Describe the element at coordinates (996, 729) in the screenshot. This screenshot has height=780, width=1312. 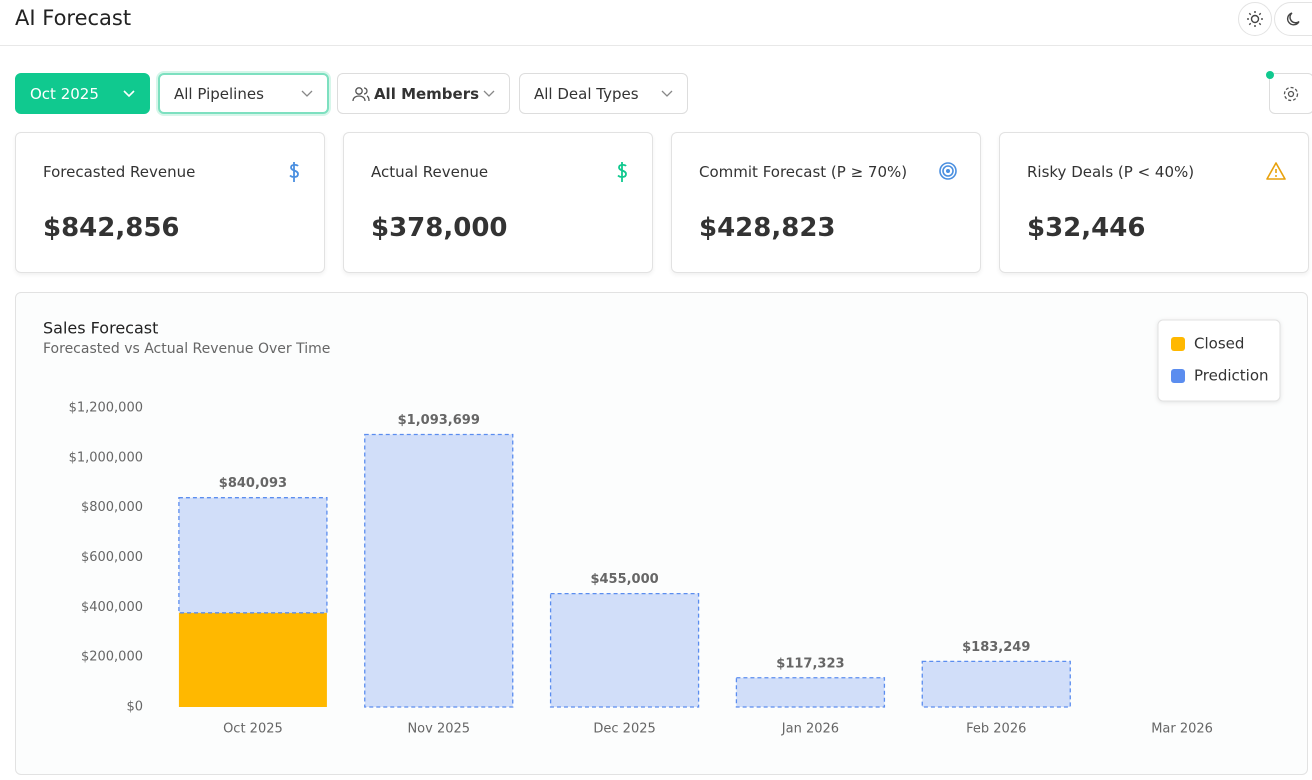
I see `x-tick-label: Feb 2026` at that location.